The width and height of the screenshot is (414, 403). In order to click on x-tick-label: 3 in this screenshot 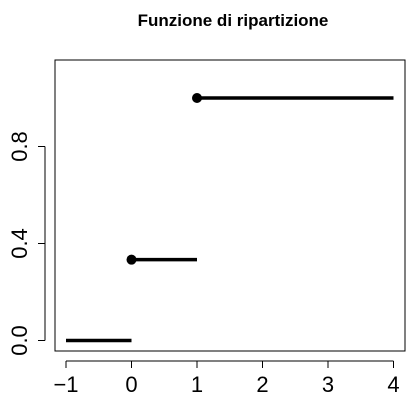, I will do `click(328, 384)`.